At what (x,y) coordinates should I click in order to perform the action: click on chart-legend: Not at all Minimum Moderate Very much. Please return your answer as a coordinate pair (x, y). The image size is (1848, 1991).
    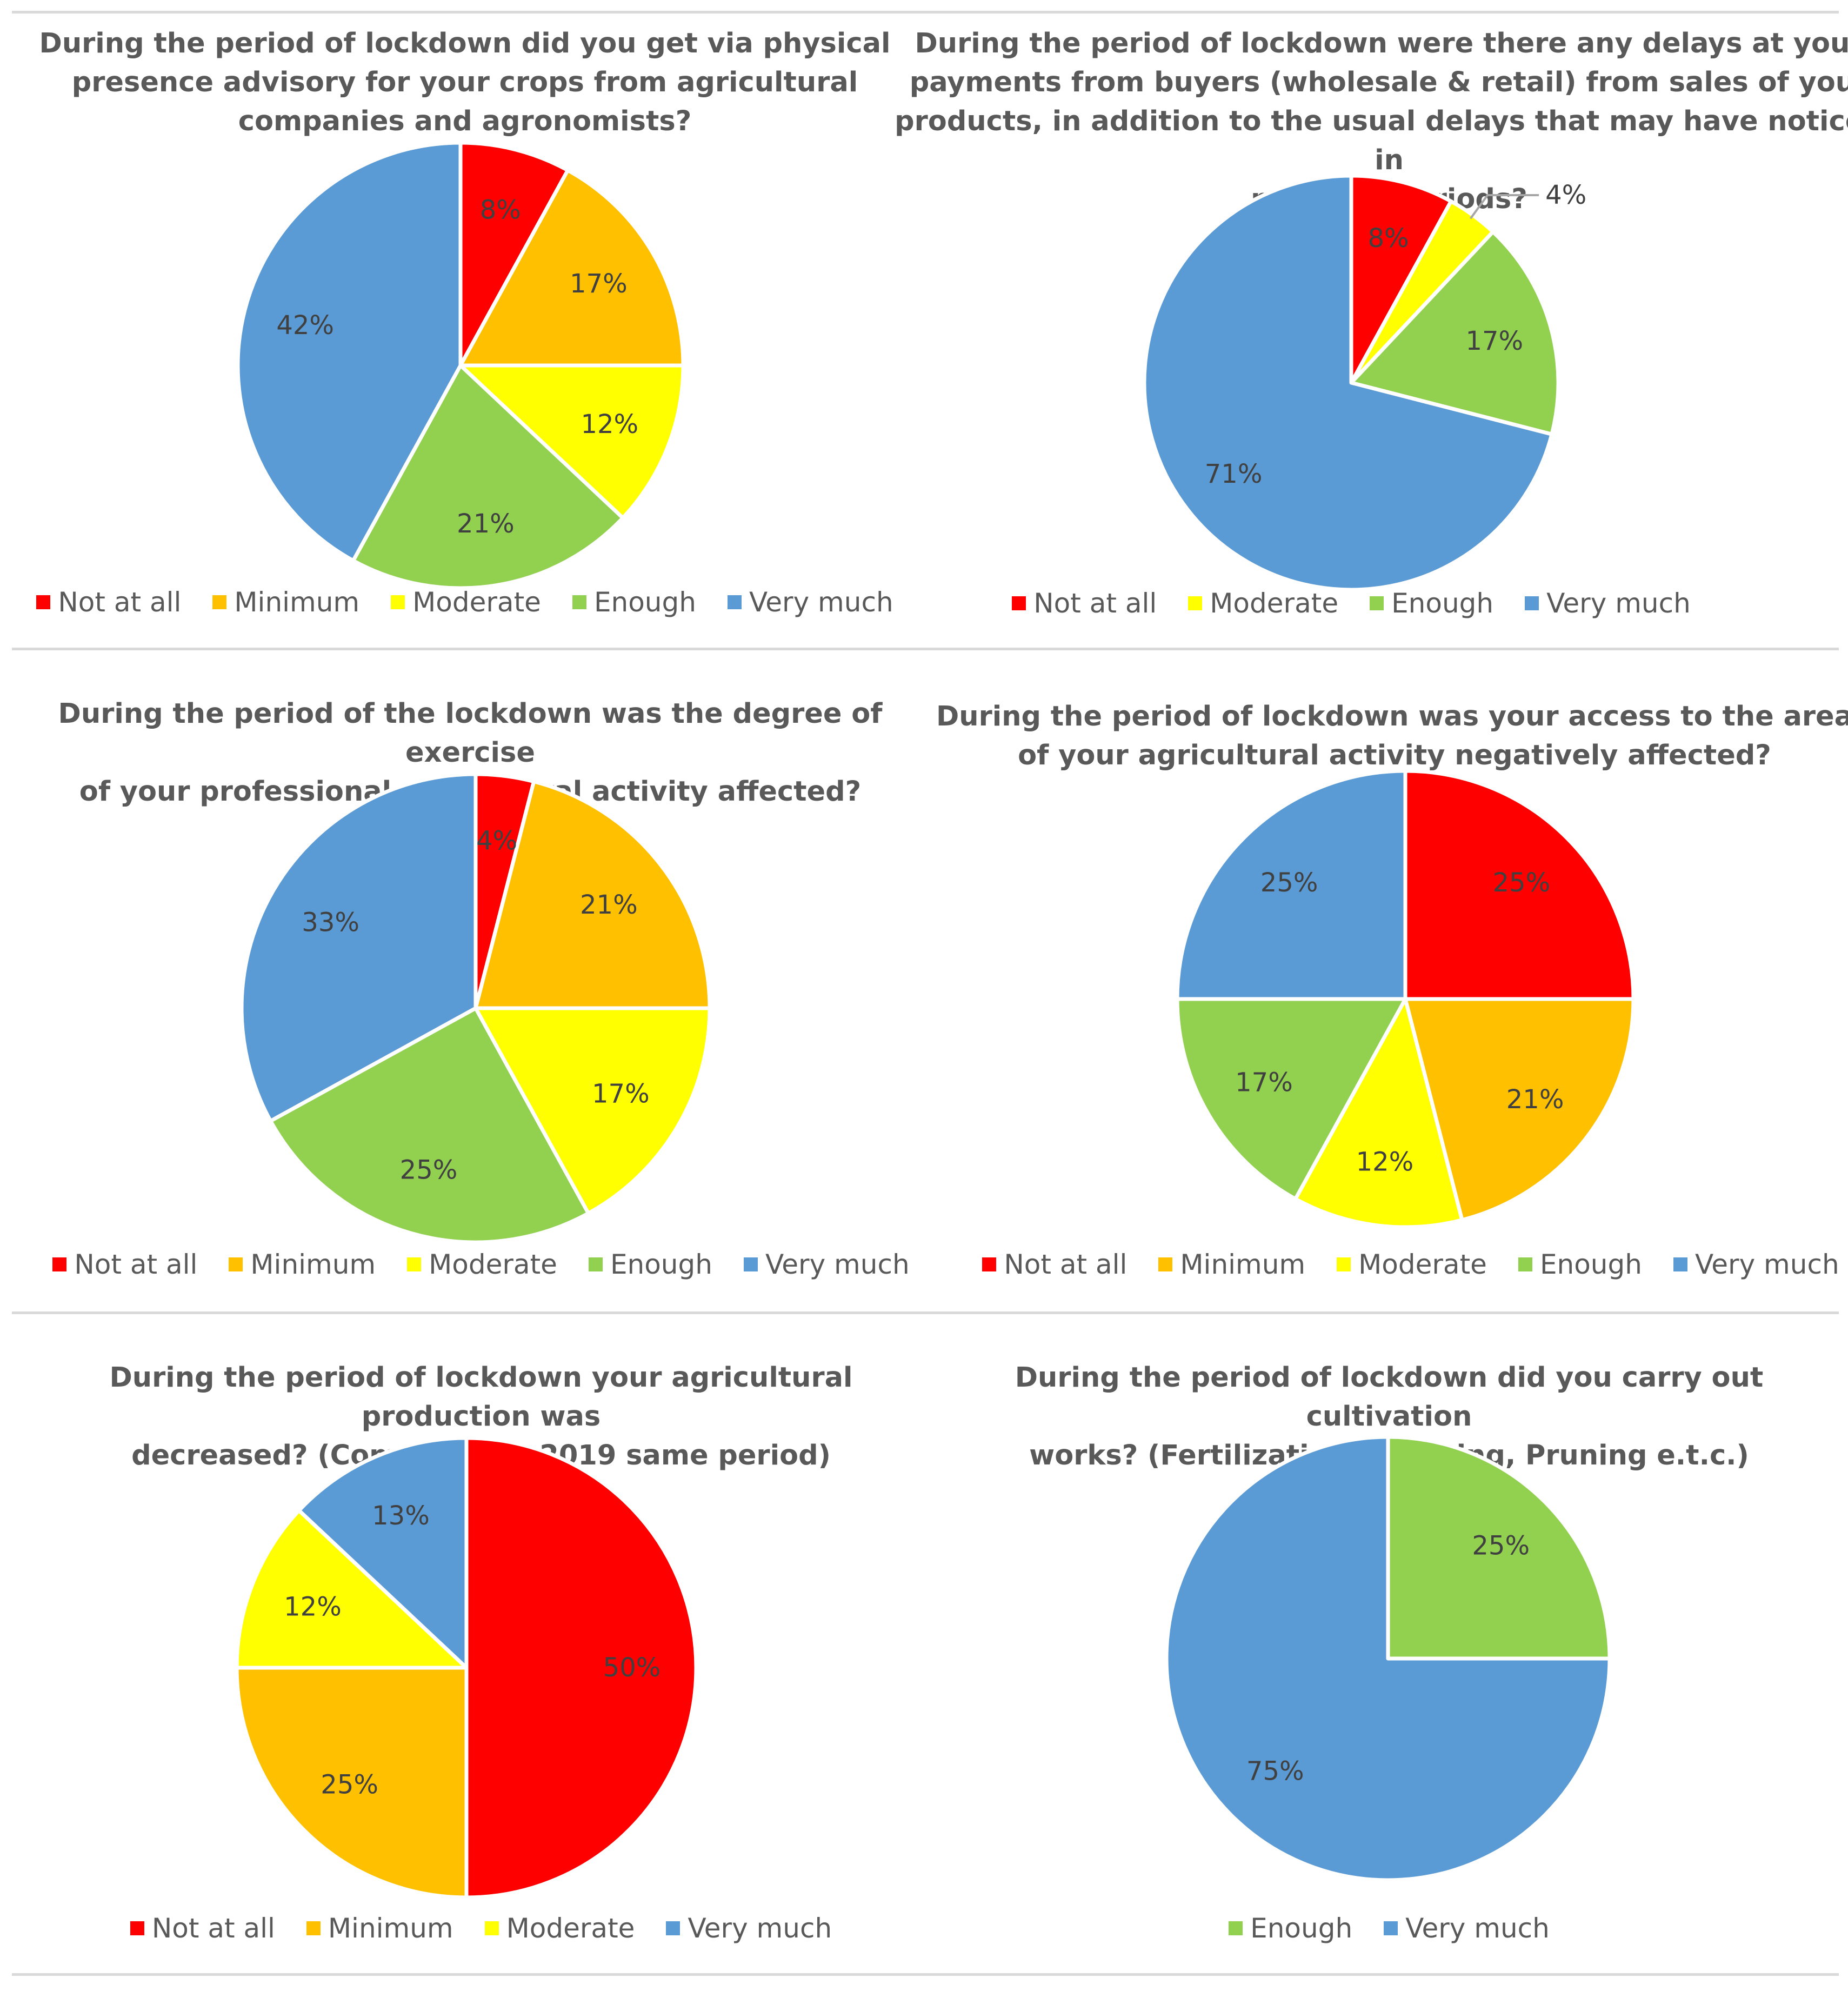
    Looking at the image, I should click on (481, 1928).